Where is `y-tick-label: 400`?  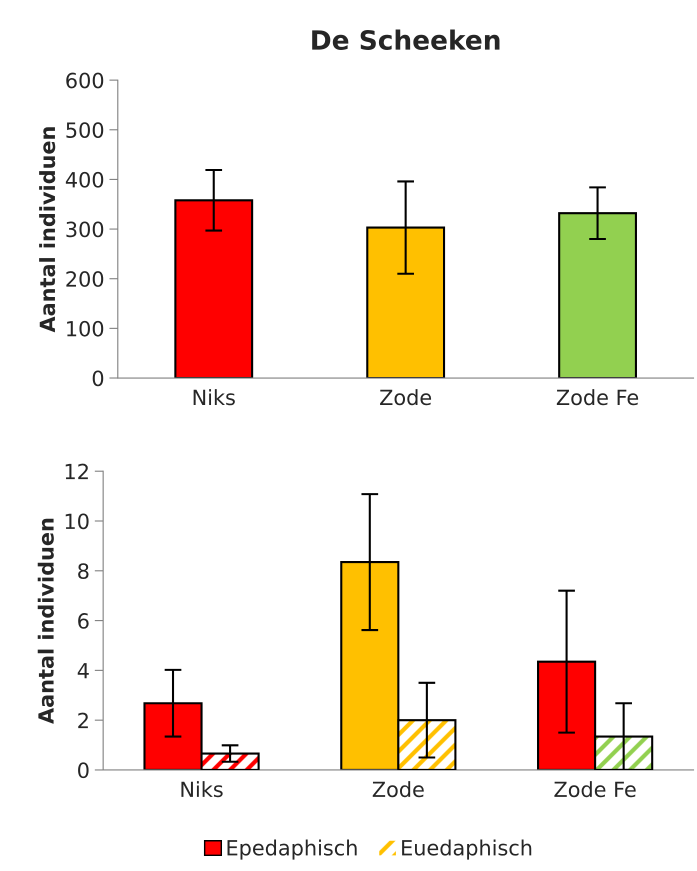 y-tick-label: 400 is located at coordinates (85, 180).